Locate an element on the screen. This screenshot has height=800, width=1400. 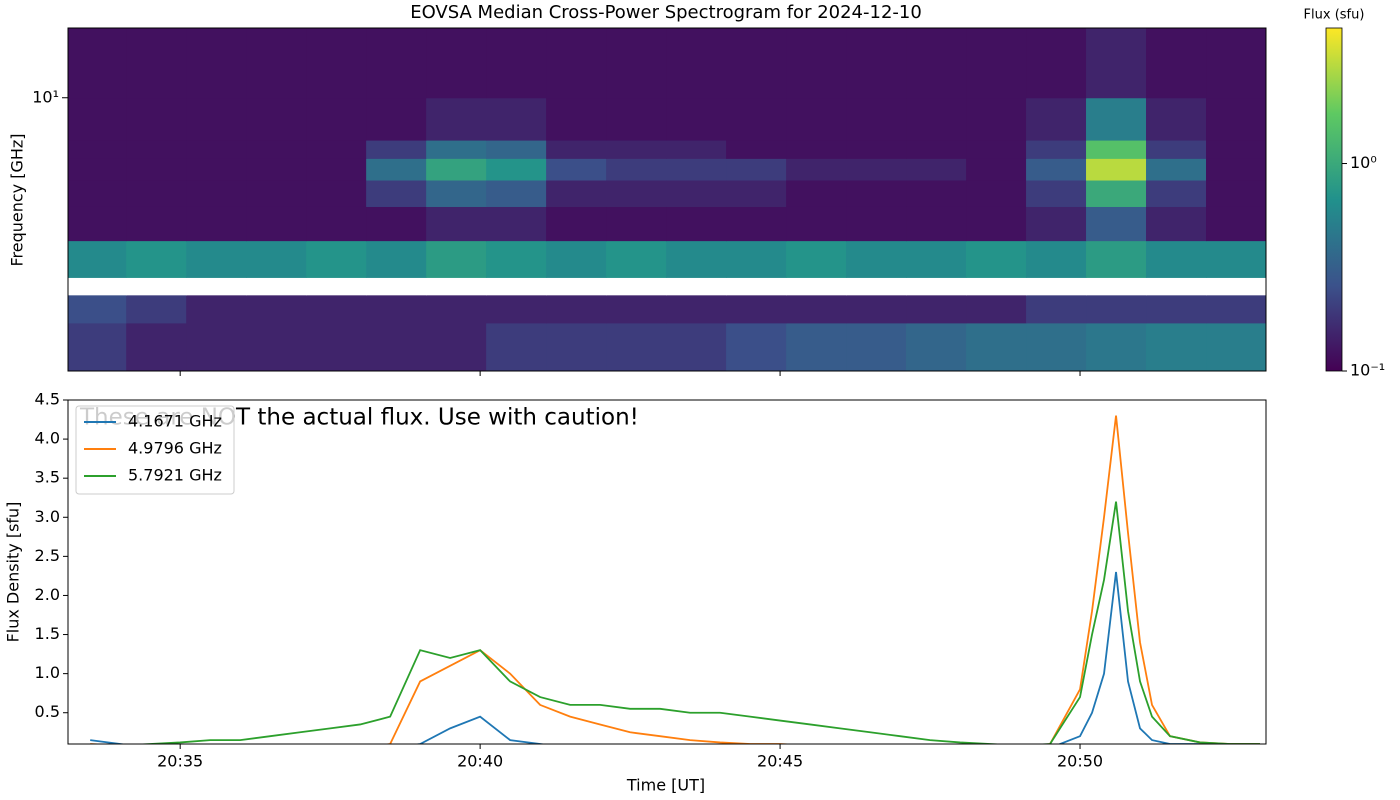
legend-label: 5.7921 GHz is located at coordinates (175, 475).